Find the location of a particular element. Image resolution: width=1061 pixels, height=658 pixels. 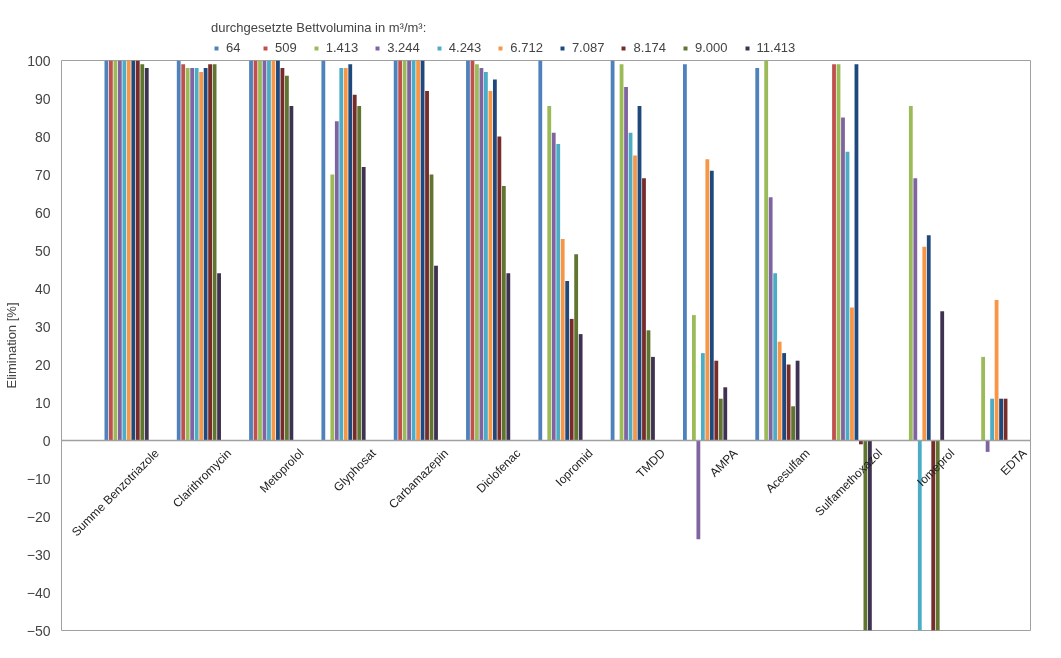

legend-label: 64 is located at coordinates (234, 47).